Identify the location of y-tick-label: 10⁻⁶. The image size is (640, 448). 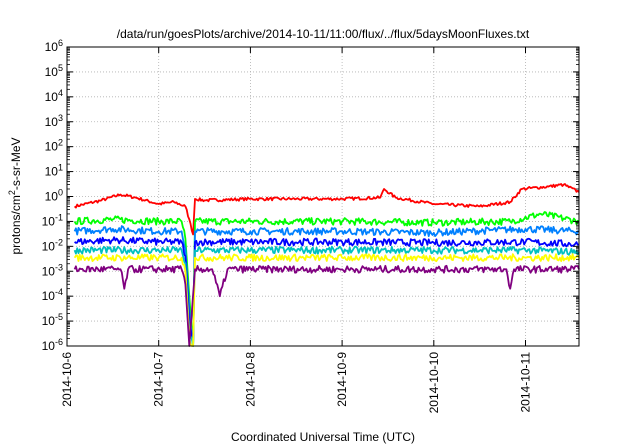
(52, 345).